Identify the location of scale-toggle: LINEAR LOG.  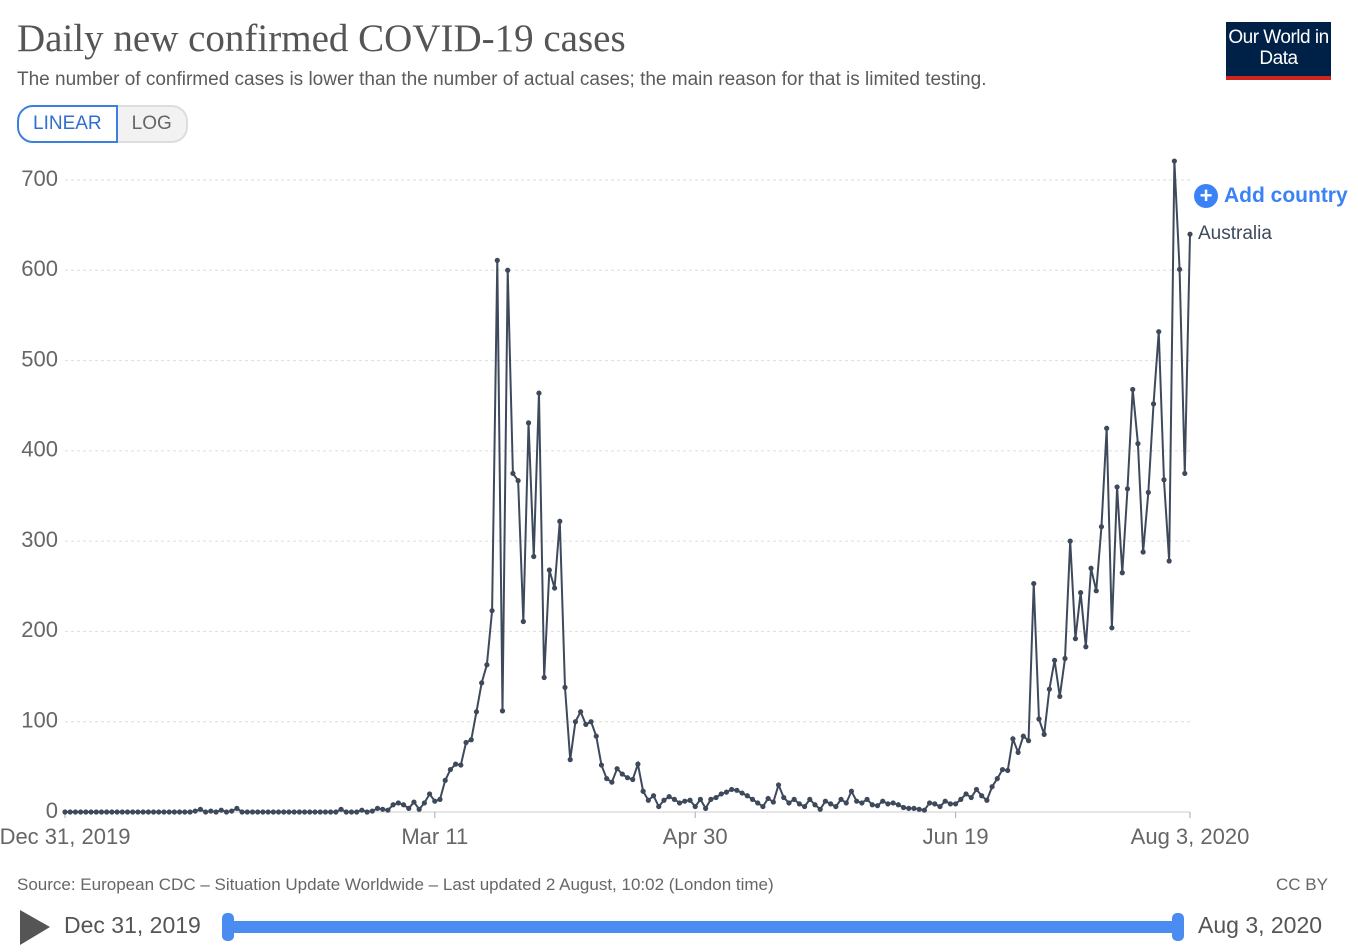
(102, 124).